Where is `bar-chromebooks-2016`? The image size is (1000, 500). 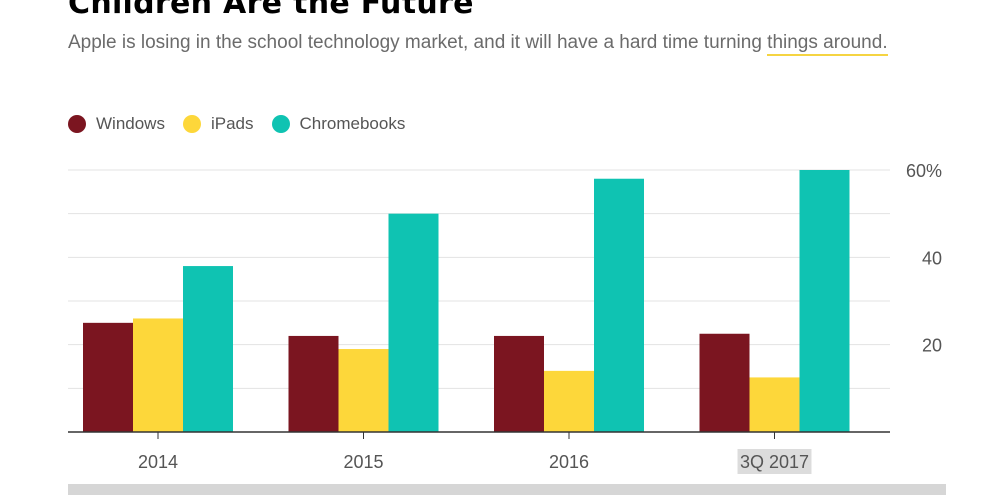 bar-chromebooks-2016 is located at coordinates (619, 305).